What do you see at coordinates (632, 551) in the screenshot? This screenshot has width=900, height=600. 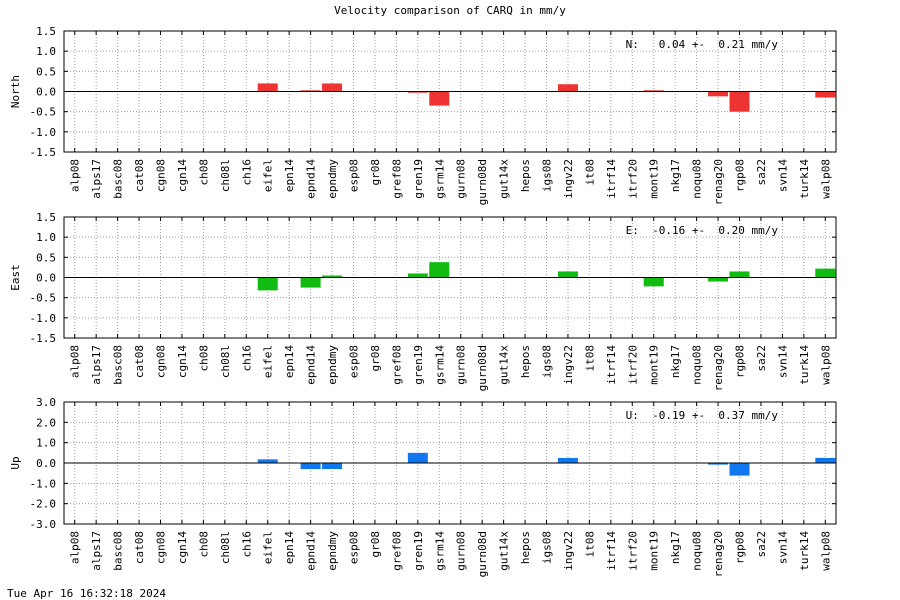 I see `panel-up-xtick-label: itrf20` at bounding box center [632, 551].